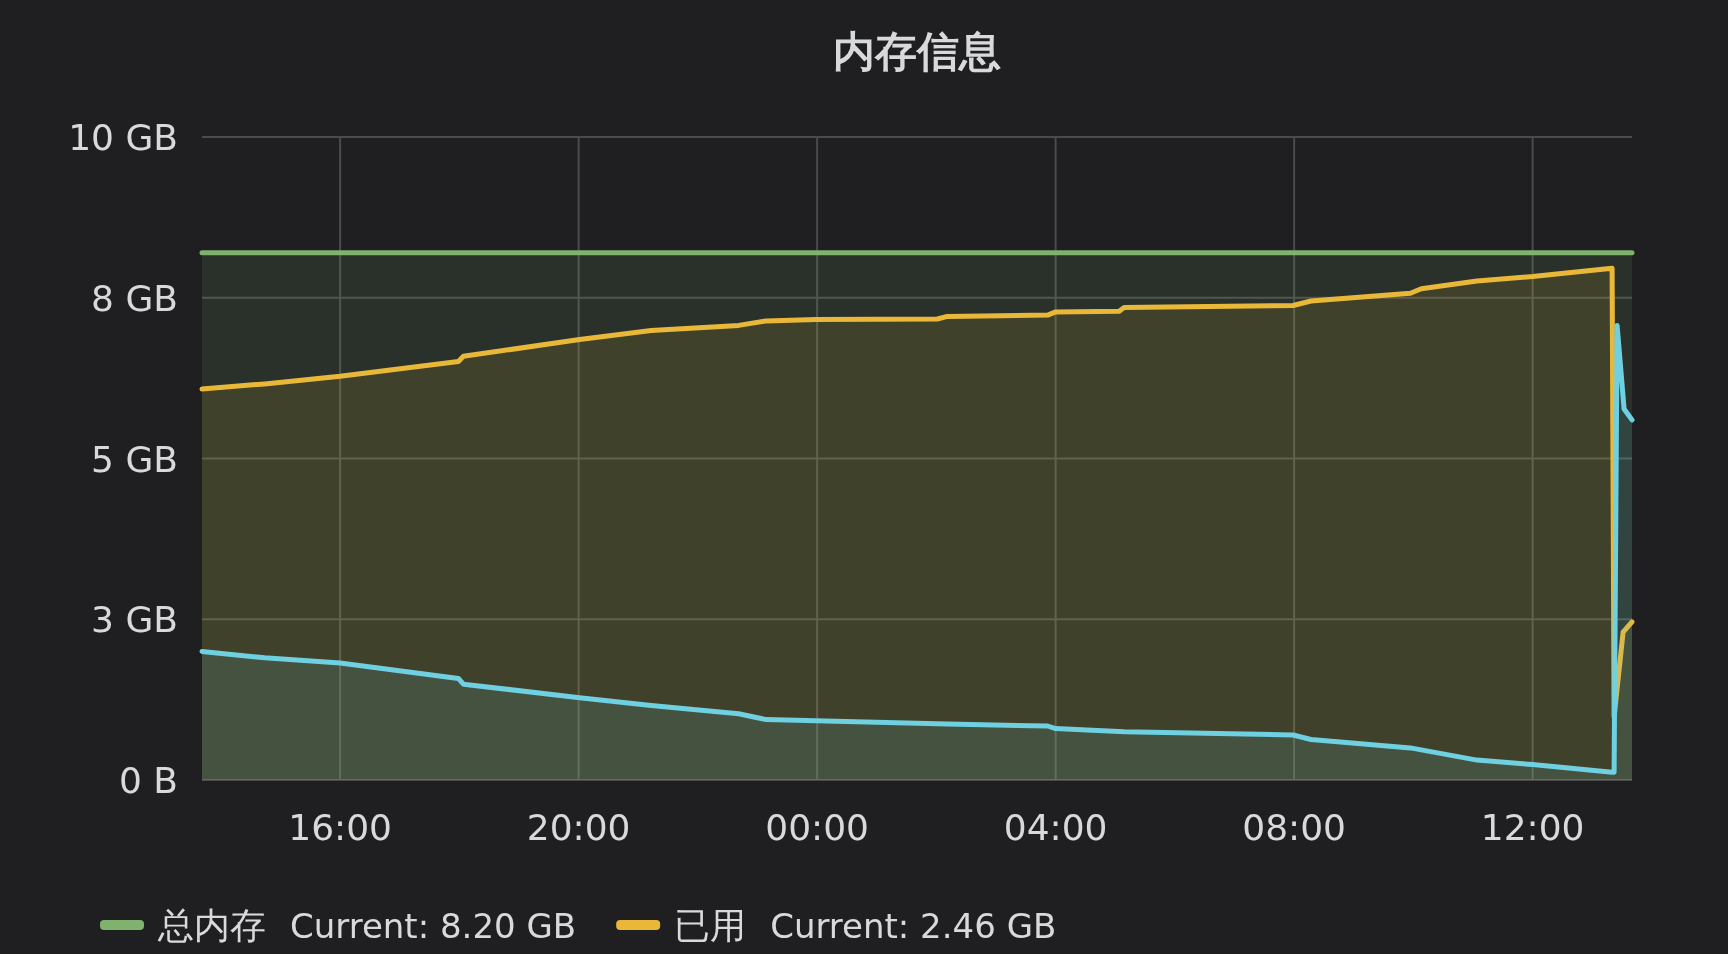  I want to click on x-tick-label: 12:00, so click(1532, 827).